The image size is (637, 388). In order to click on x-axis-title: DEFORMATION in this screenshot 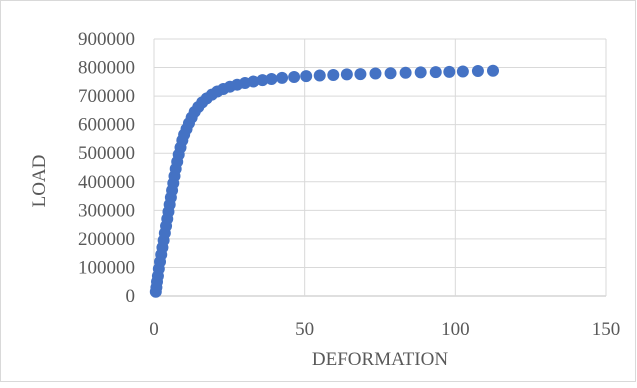, I will do `click(380, 359)`.